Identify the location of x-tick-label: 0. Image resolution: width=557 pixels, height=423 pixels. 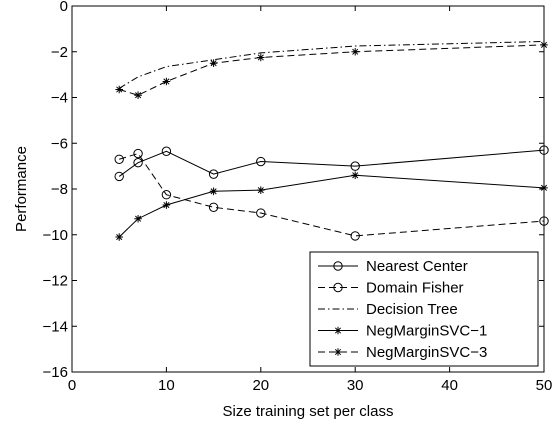
(72, 385).